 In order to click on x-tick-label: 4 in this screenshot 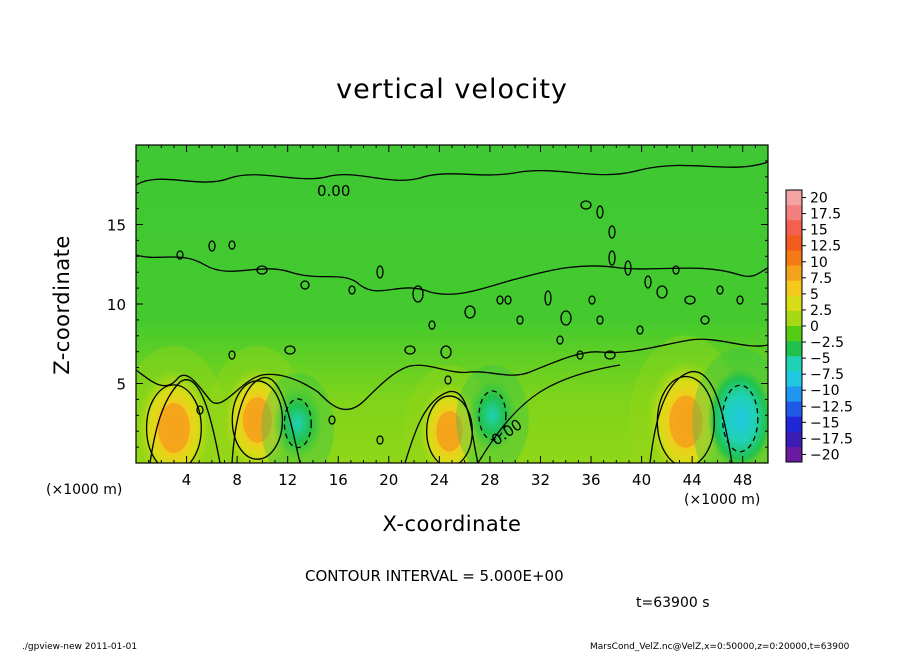, I will do `click(187, 480)`.